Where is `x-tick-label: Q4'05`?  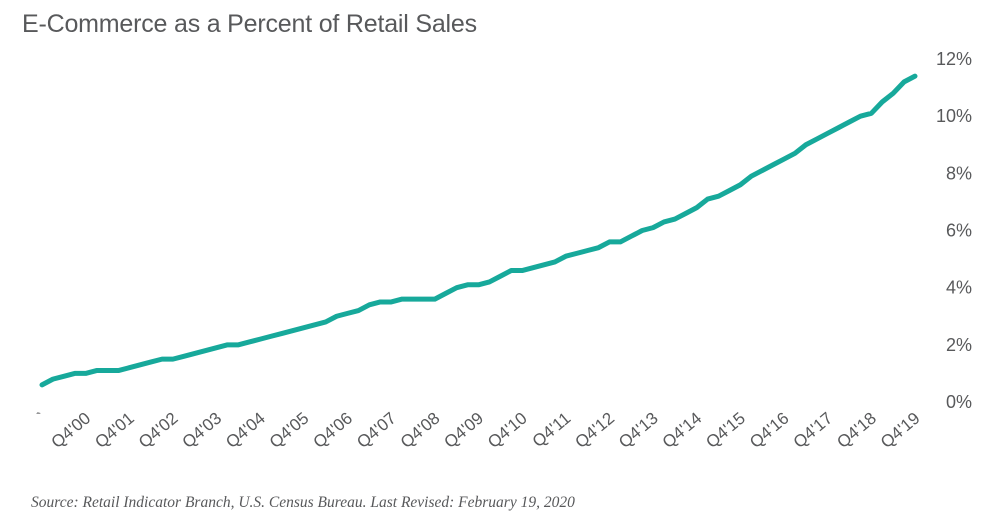
x-tick-label: Q4'05 is located at coordinates (289, 430).